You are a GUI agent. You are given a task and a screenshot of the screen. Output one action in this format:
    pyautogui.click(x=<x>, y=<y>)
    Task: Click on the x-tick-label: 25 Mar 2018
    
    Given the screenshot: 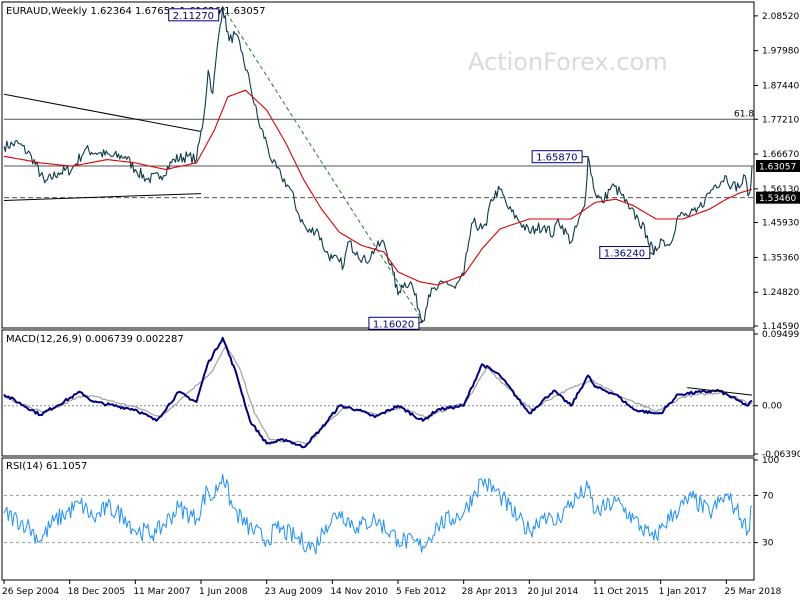 What is the action you would take?
    pyautogui.click(x=752, y=592)
    